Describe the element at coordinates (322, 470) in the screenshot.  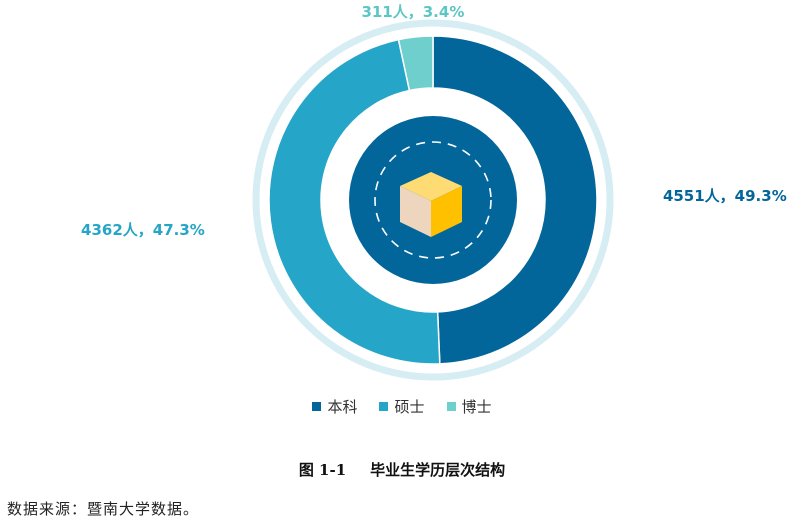
I see `figure-number: 图 1-1` at that location.